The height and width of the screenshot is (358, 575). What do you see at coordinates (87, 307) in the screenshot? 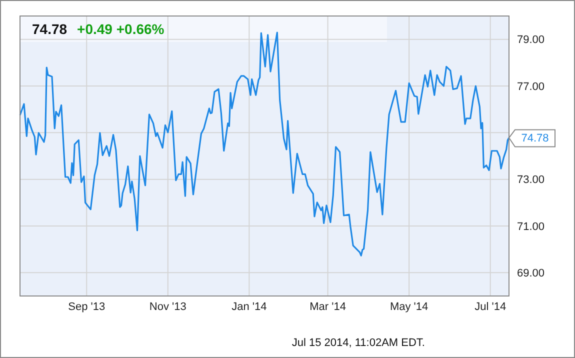
I see `x-tick-label: Sep '13` at bounding box center [87, 307].